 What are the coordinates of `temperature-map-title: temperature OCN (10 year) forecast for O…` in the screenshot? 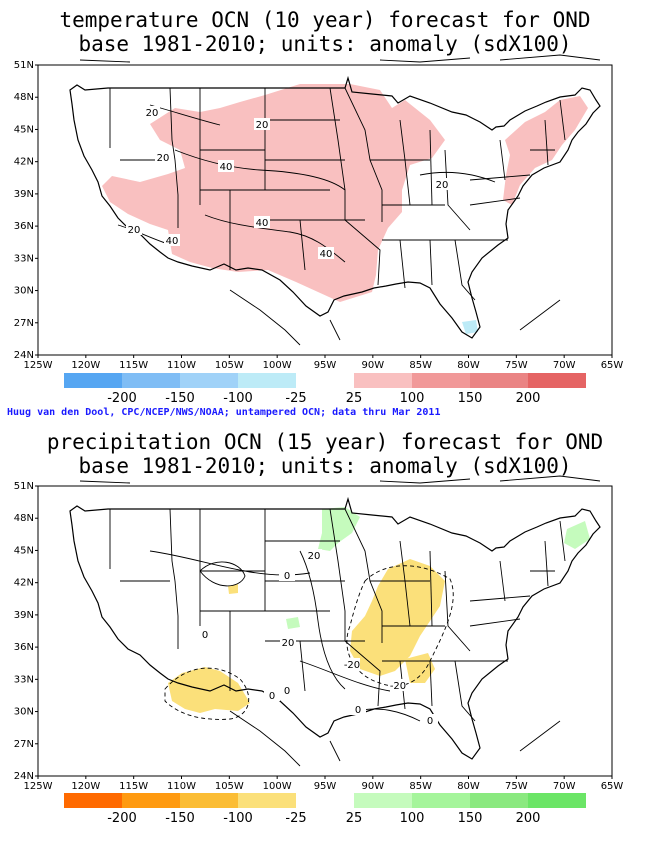 It's located at (325, 20).